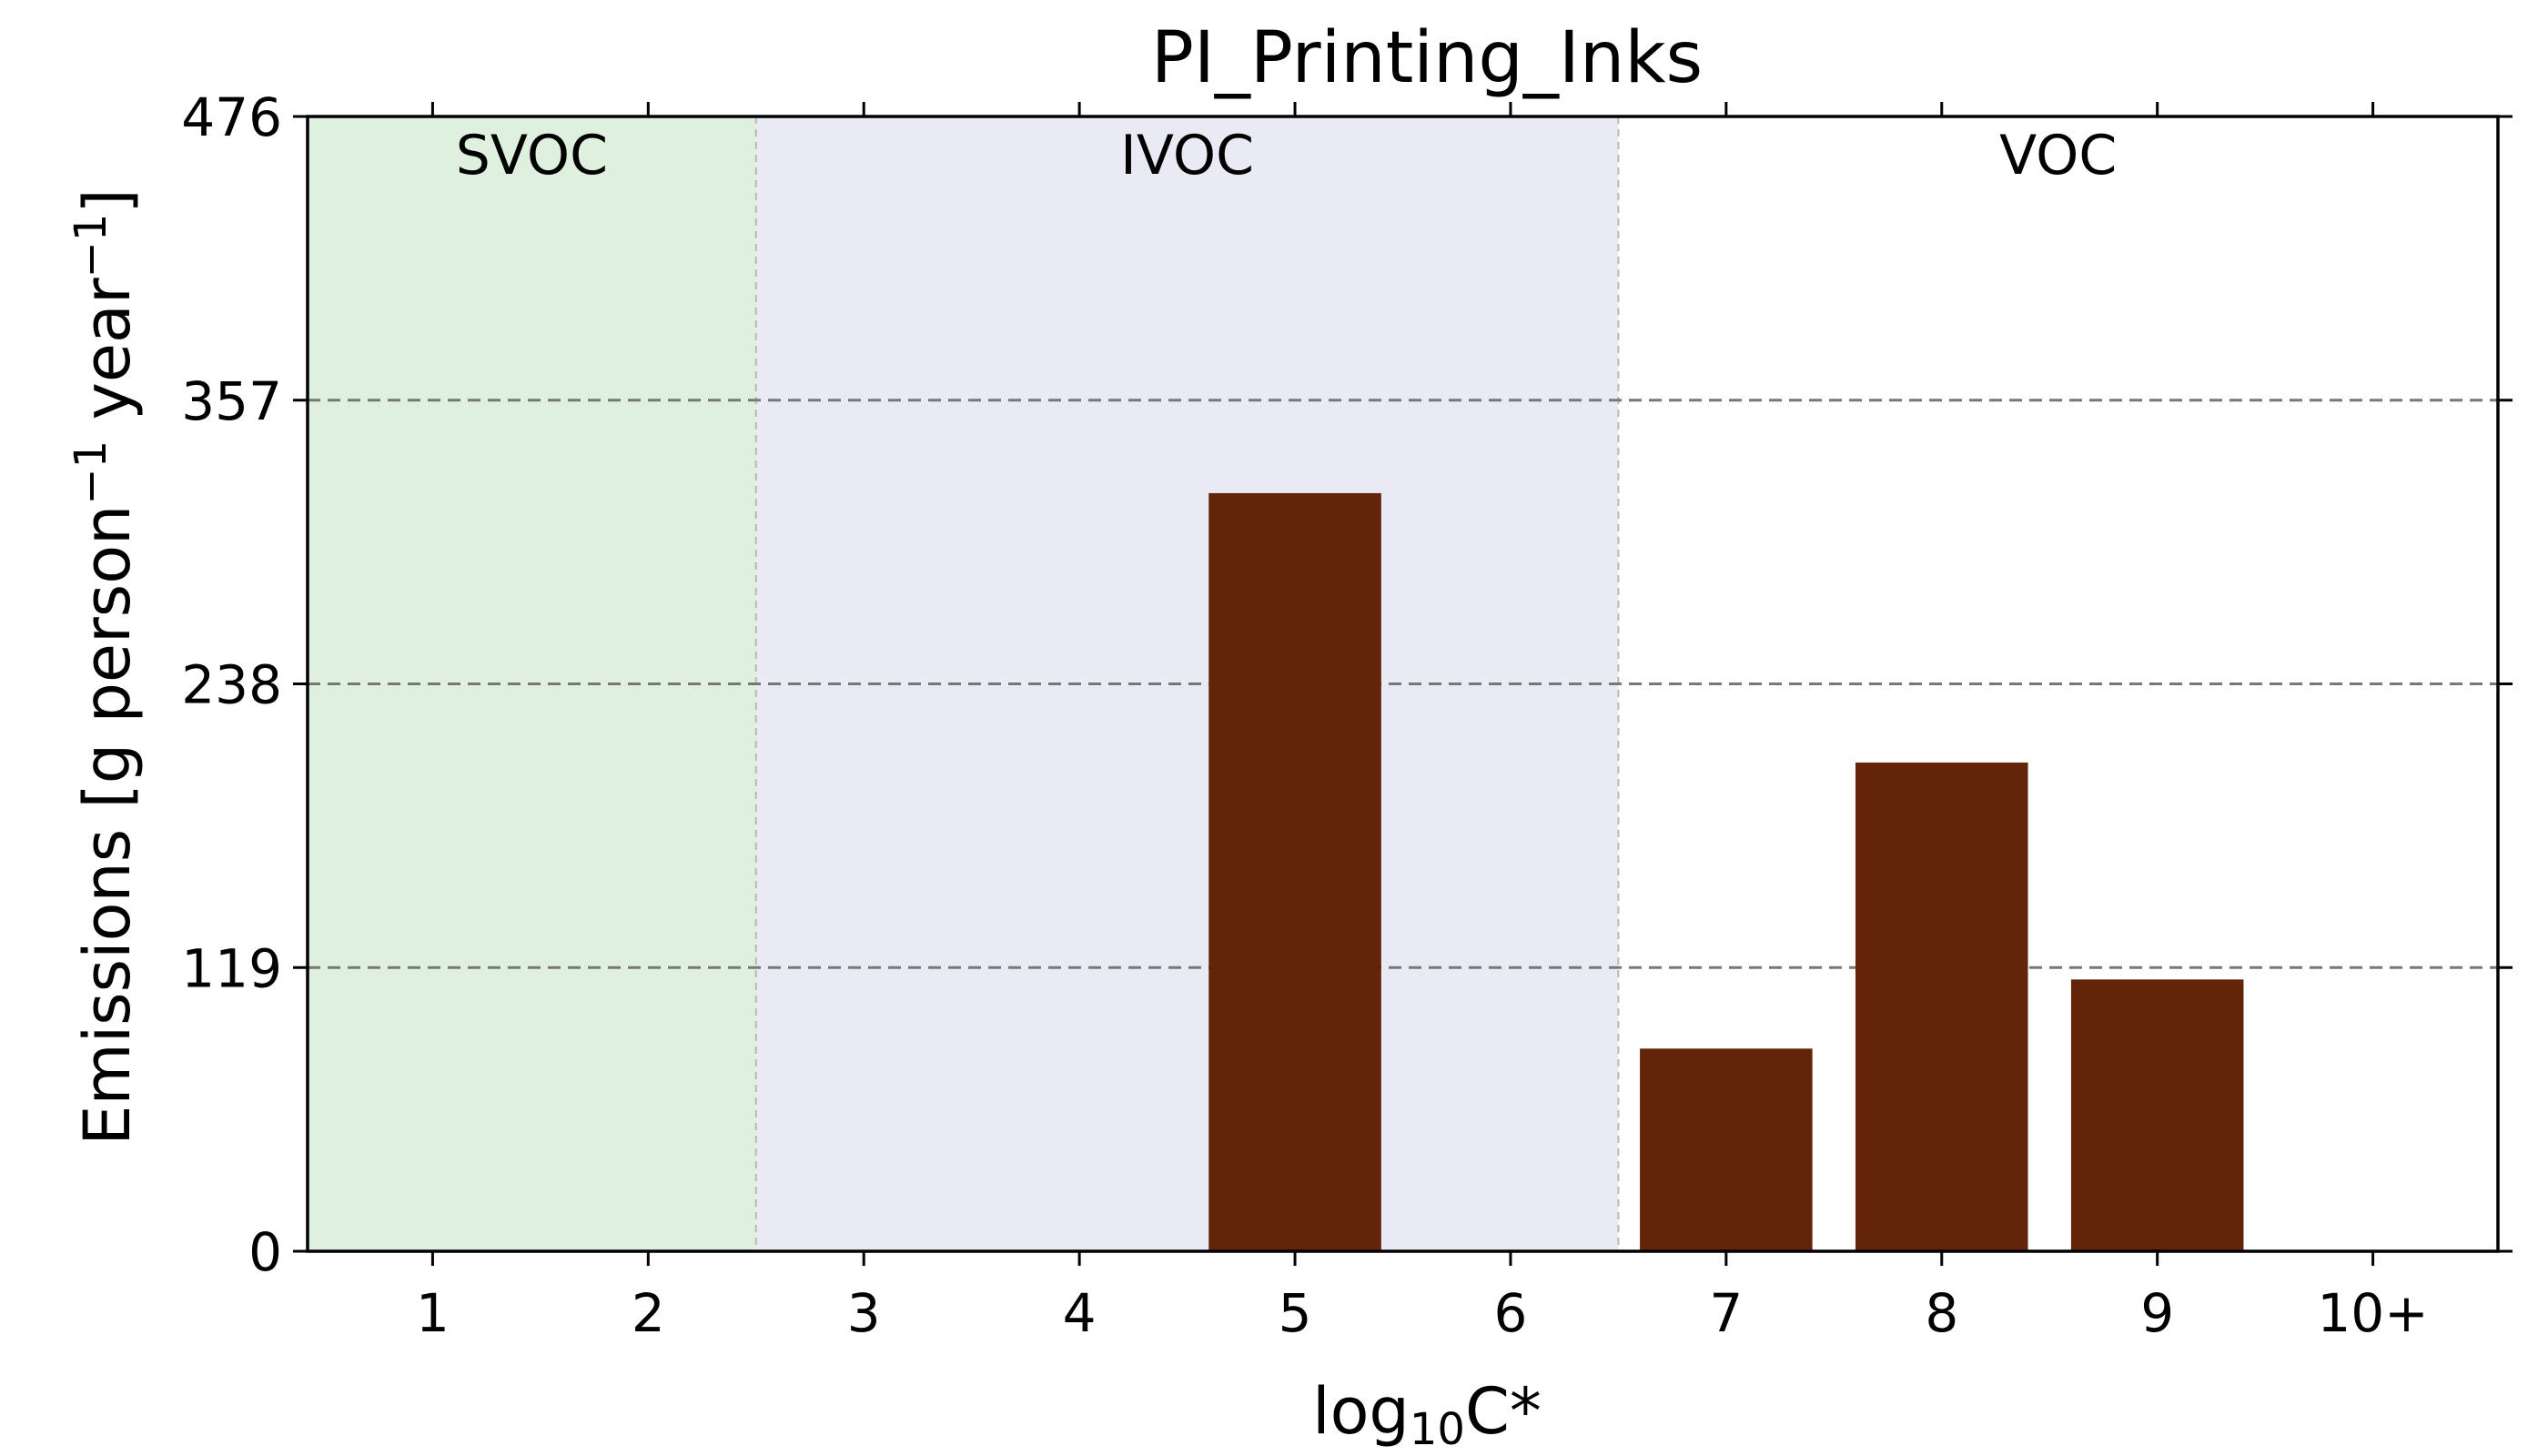 The height and width of the screenshot is (1456, 2548). Describe the element at coordinates (1427, 1415) in the screenshot. I see `x-axis-label: log10C*` at that location.